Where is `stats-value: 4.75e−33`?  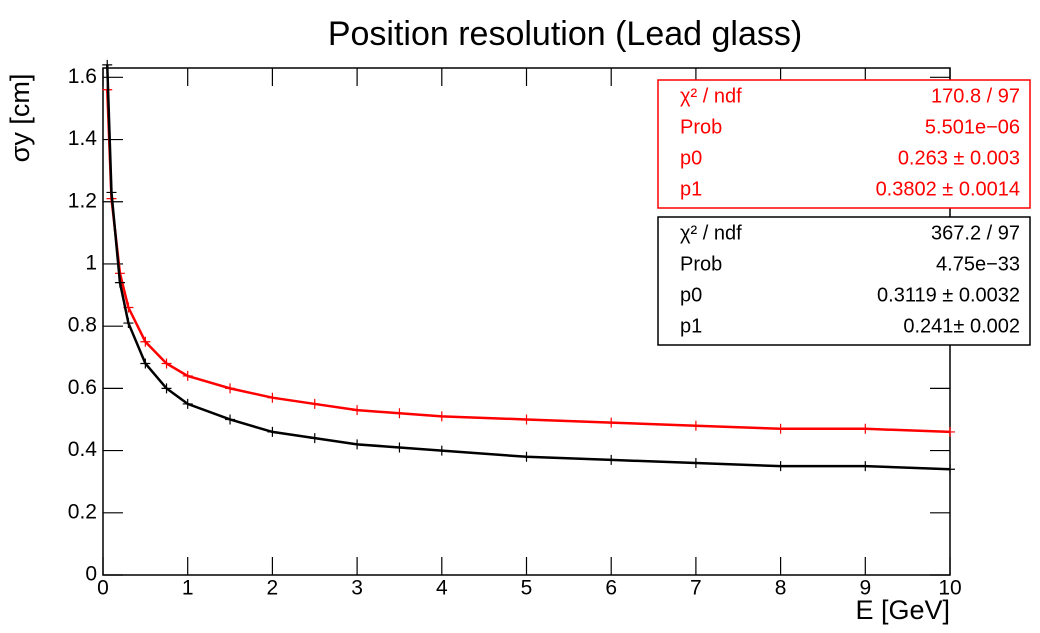
stats-value: 4.75e−33 is located at coordinates (978, 264).